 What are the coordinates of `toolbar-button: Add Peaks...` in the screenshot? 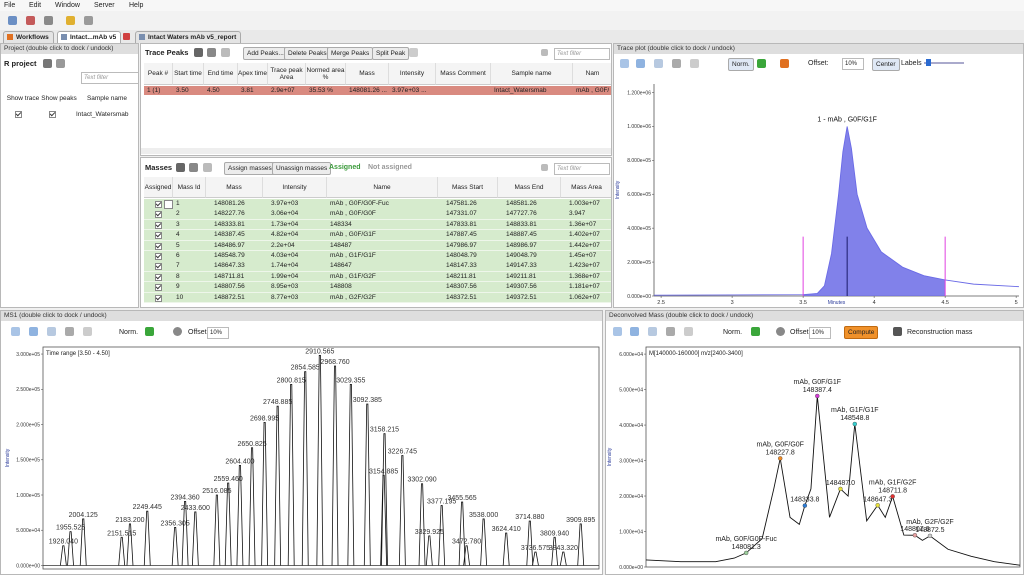 It's located at (265, 53).